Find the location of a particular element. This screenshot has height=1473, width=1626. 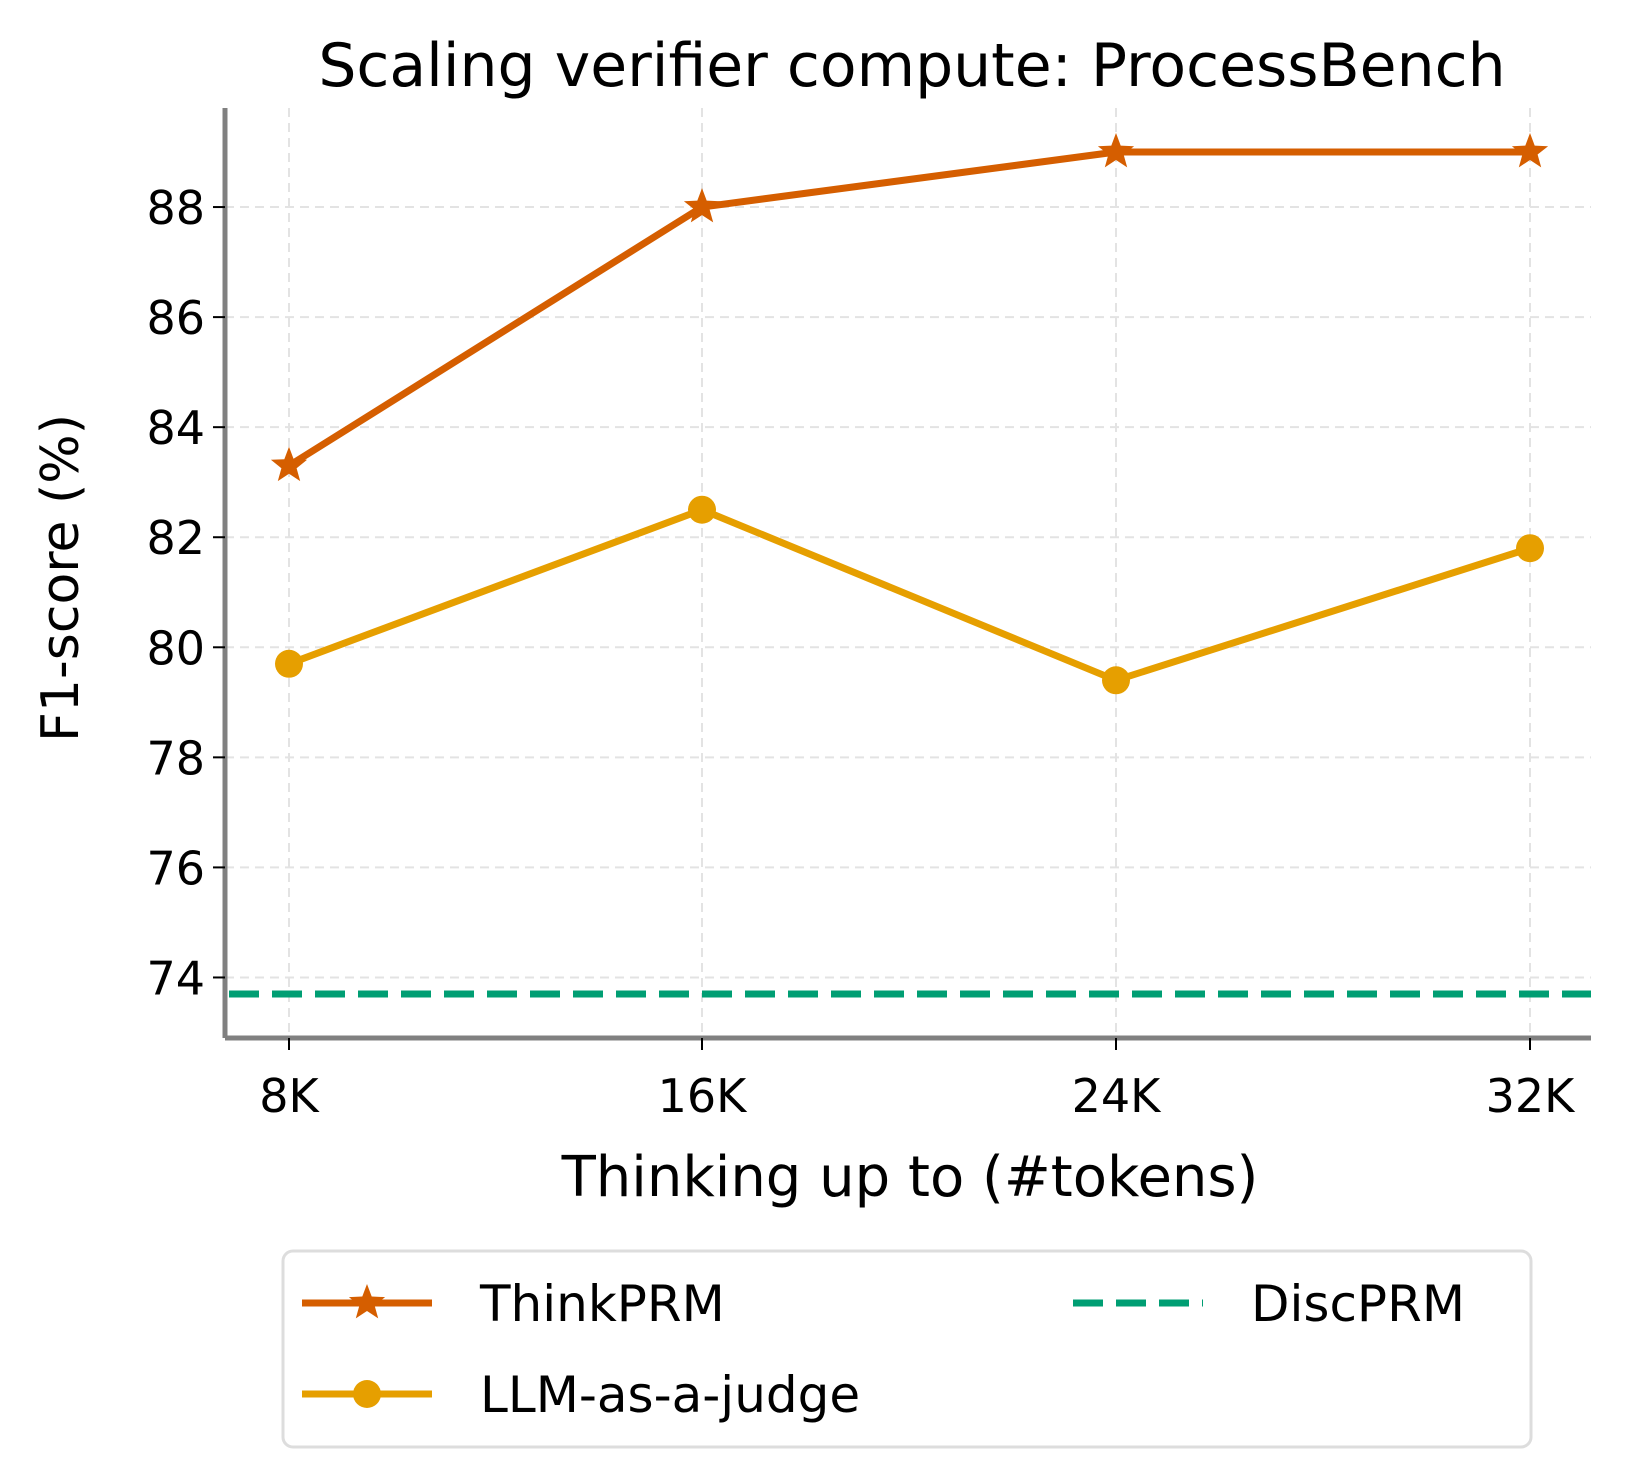

legend-label-discprm: DiscPRM is located at coordinates (1358, 1304).